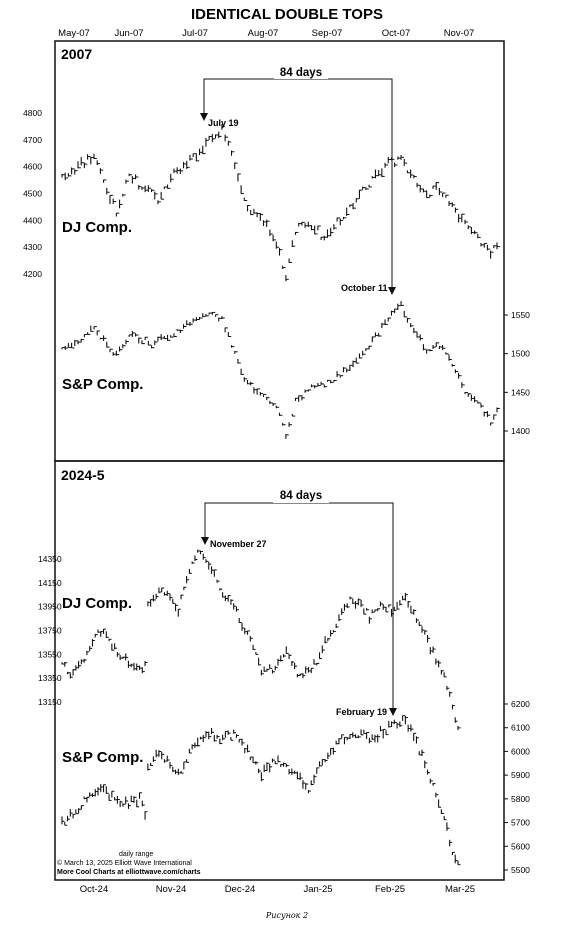  I want to click on month-label: Oct-24, so click(94, 889).